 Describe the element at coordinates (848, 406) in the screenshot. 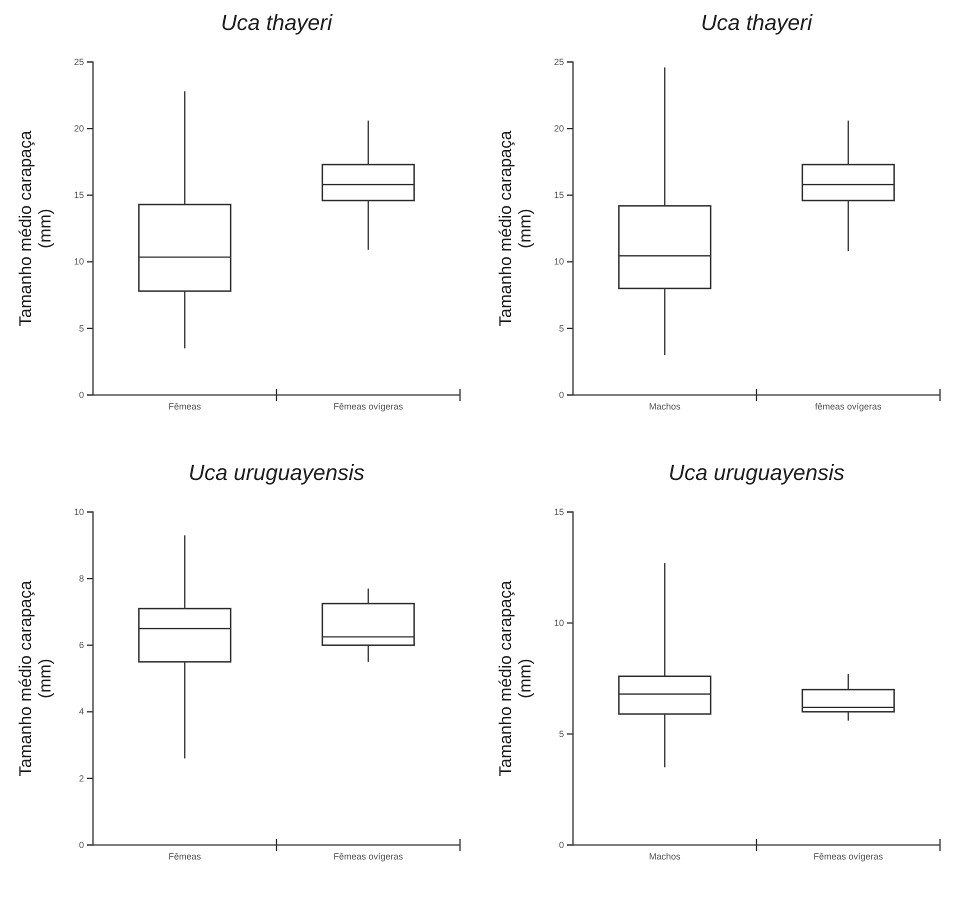

I see `x-tick-label: fêmeas ovígeras` at that location.